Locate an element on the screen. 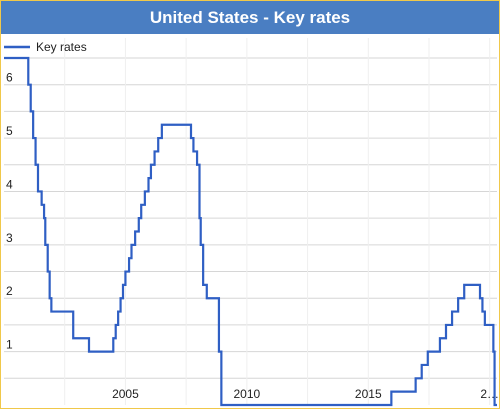 This screenshot has width=500, height=409. y-tick-label: 1 is located at coordinates (9, 345).